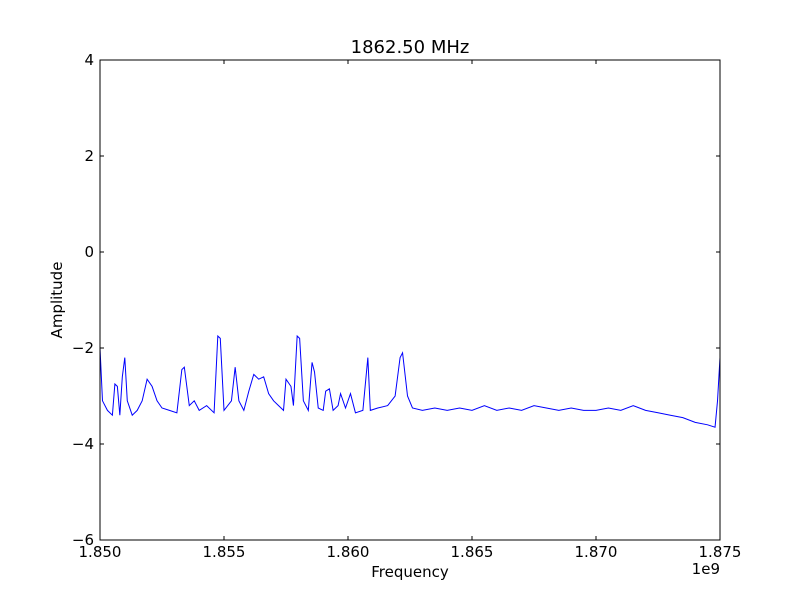 This screenshot has height=600, width=800. I want to click on y-tick-label: −4, so click(83, 444).